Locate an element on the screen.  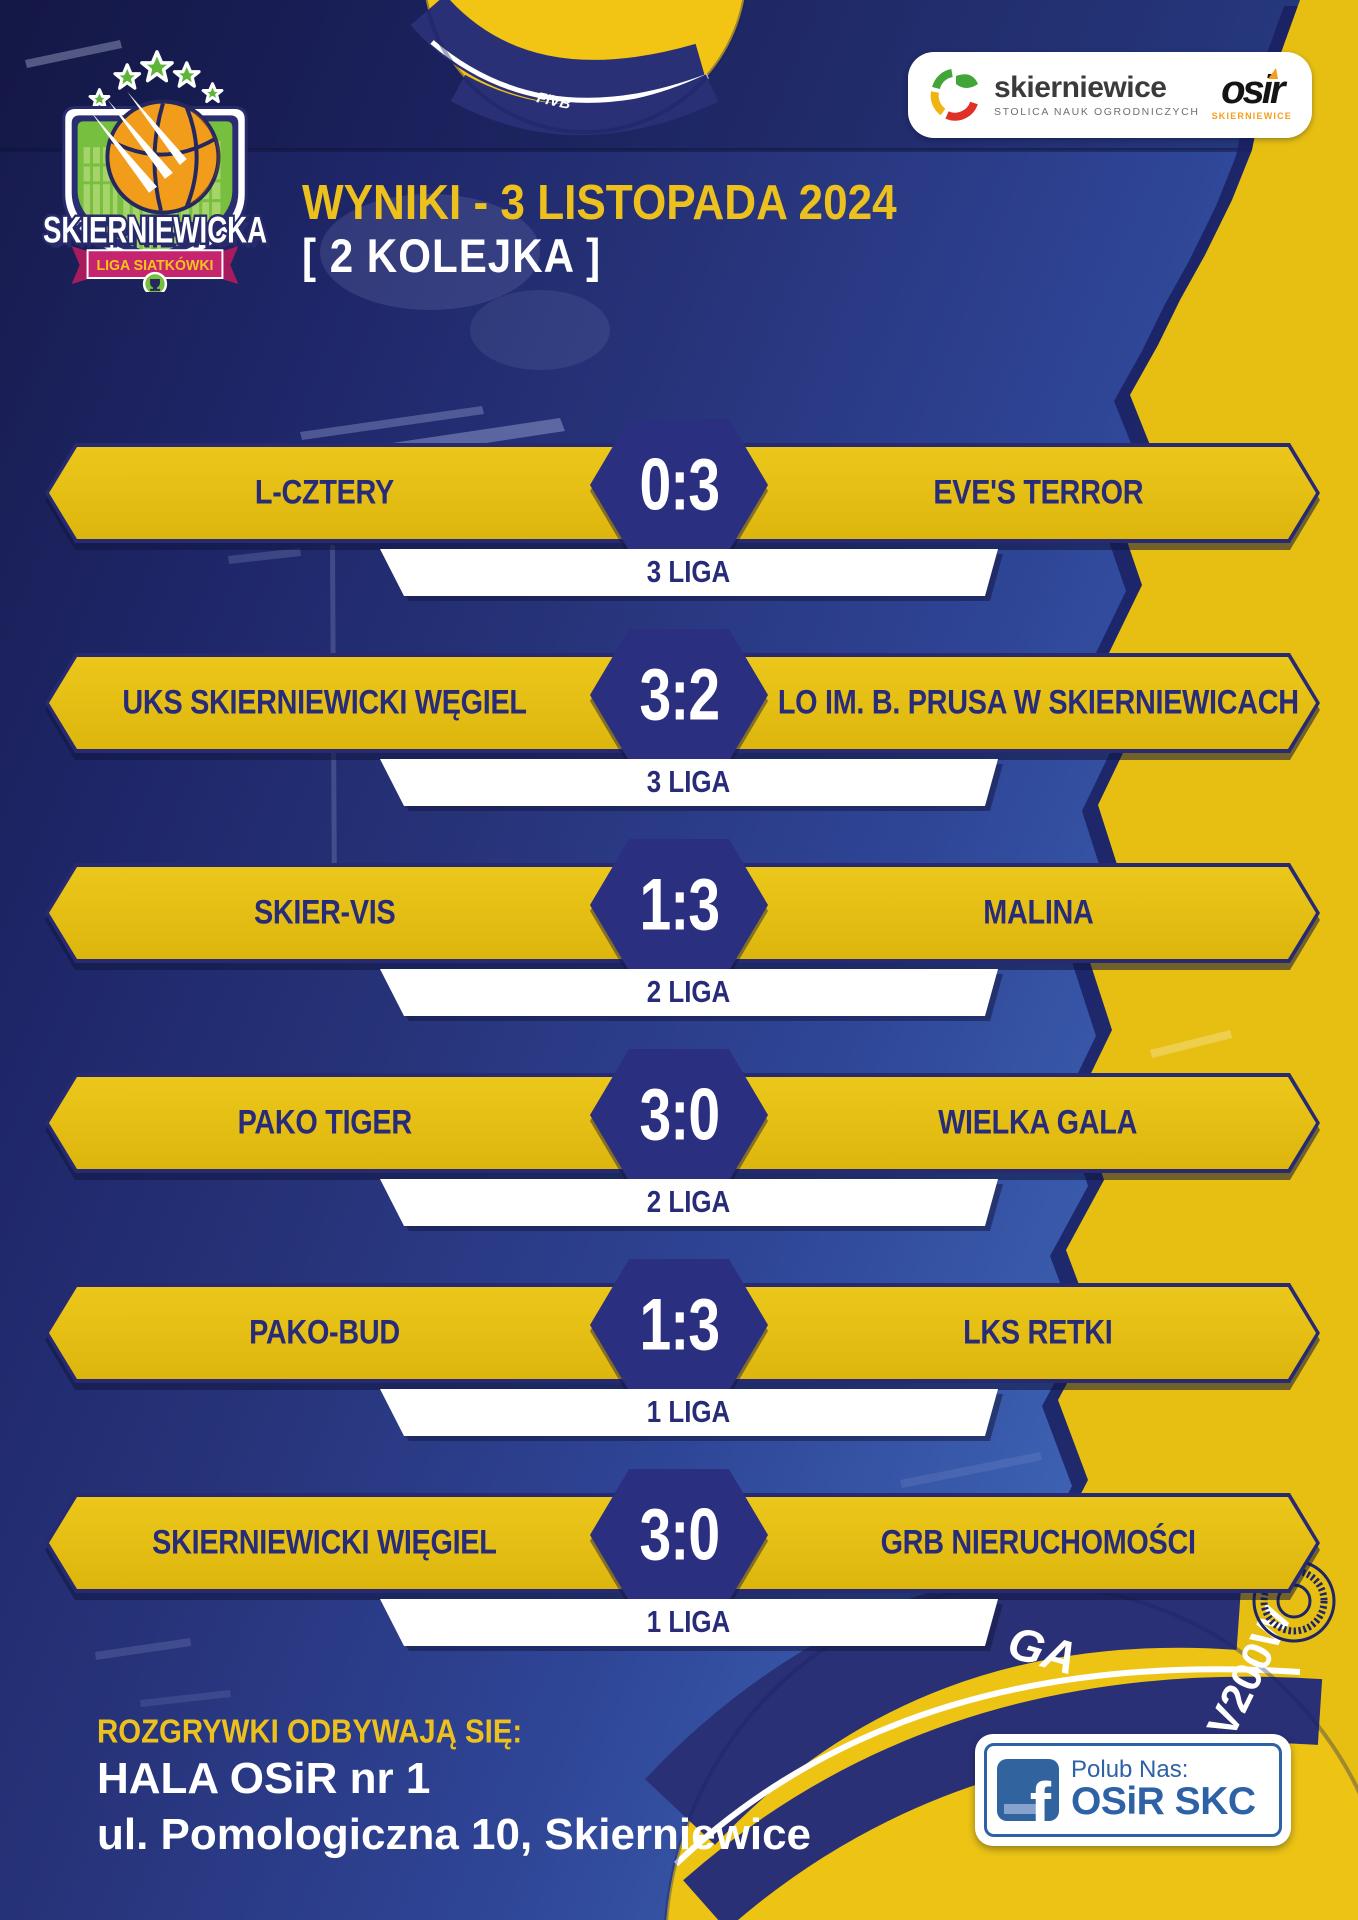
logo-volleyball is located at coordinates (163, 157).